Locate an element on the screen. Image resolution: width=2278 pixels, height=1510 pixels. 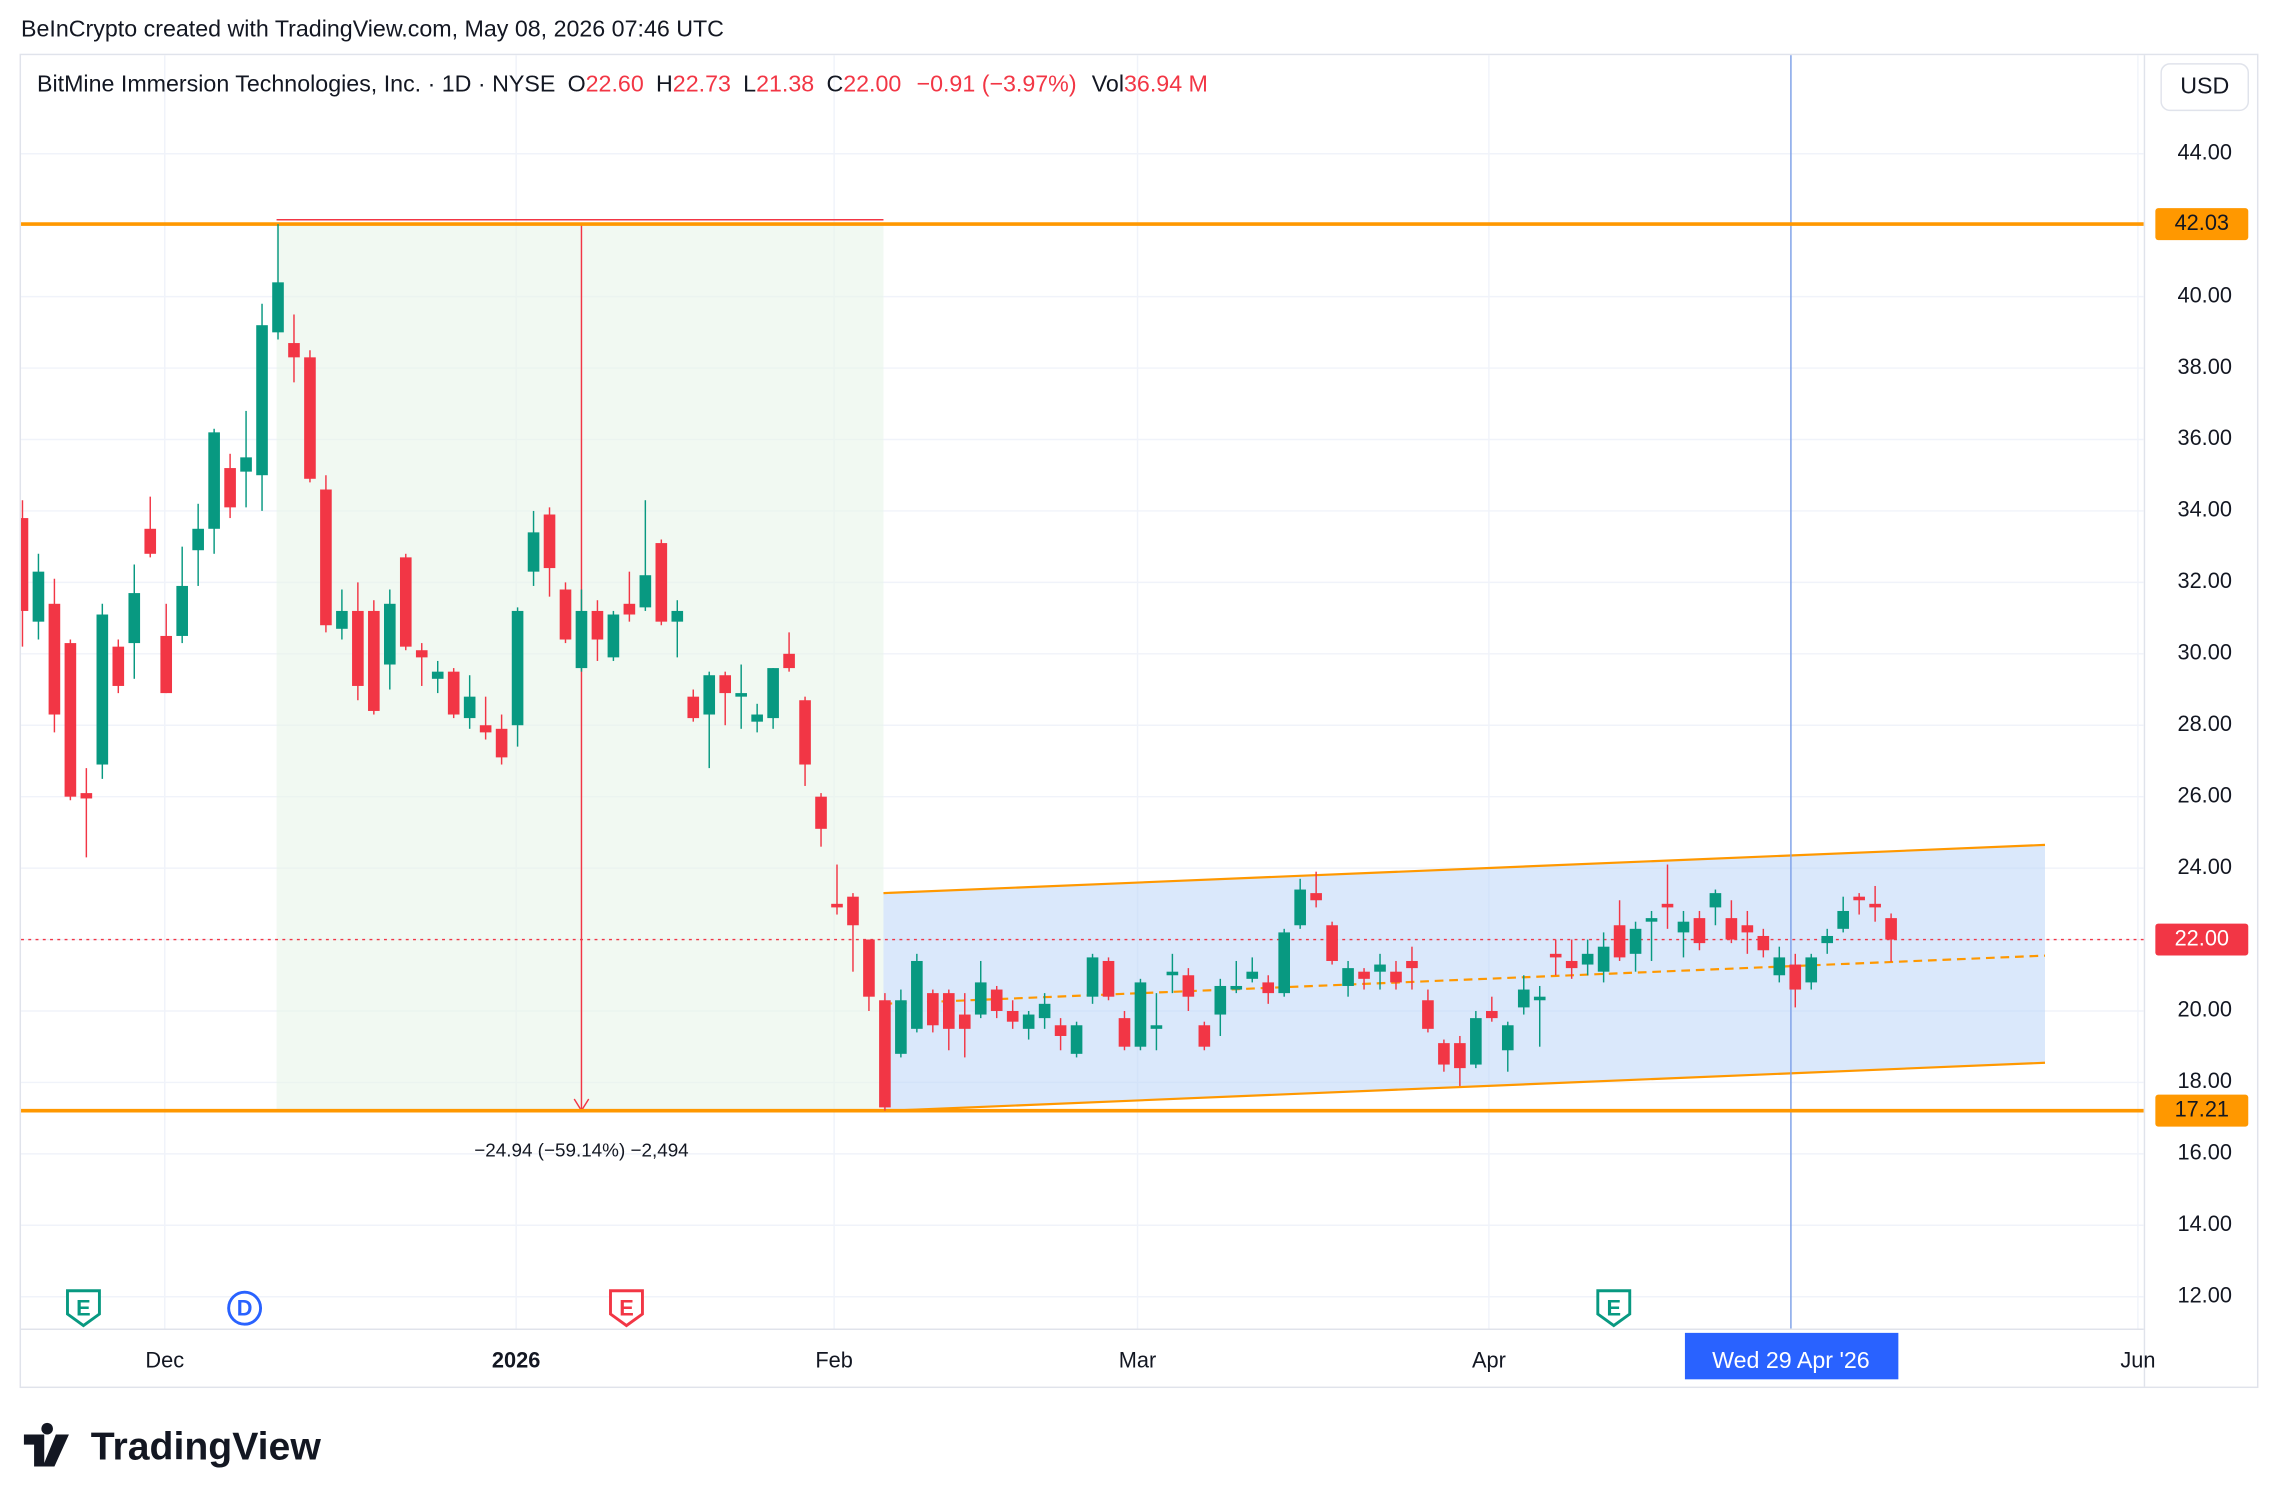
currency: USD is located at coordinates (2204, 85).